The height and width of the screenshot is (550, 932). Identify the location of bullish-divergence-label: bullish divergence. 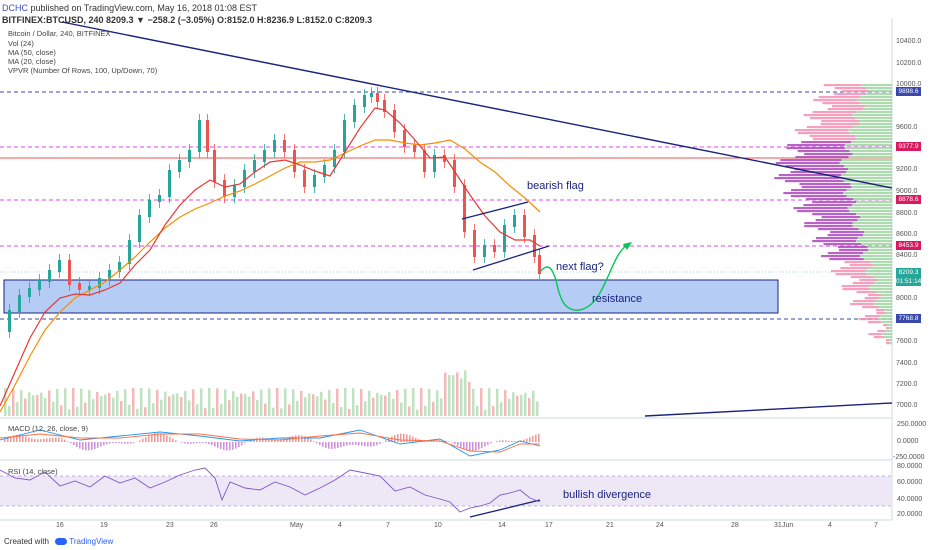
(607, 495).